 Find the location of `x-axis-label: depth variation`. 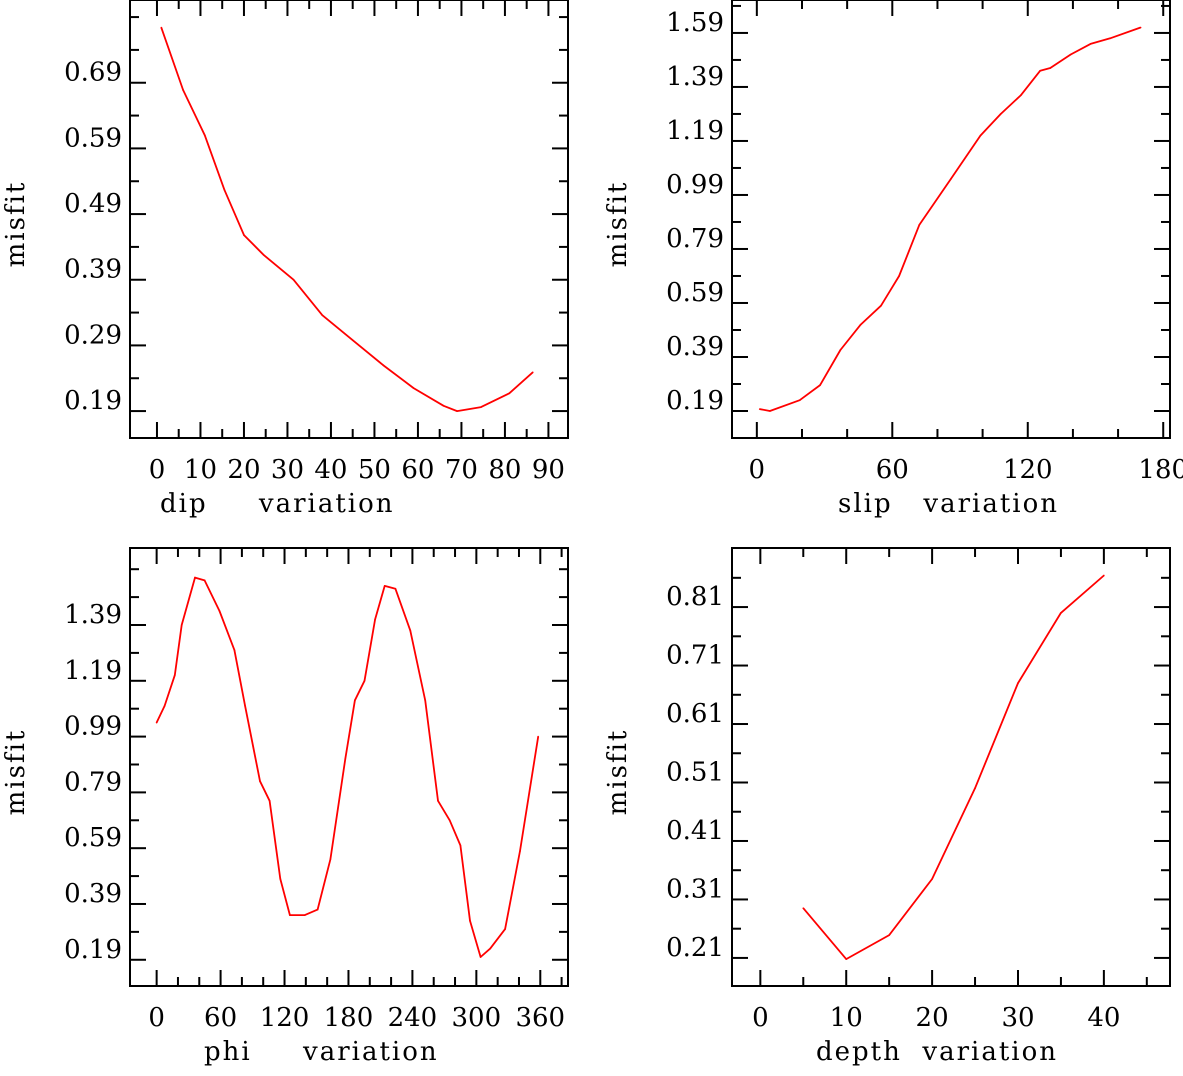

x-axis-label: depth variation is located at coordinates (937, 1052).